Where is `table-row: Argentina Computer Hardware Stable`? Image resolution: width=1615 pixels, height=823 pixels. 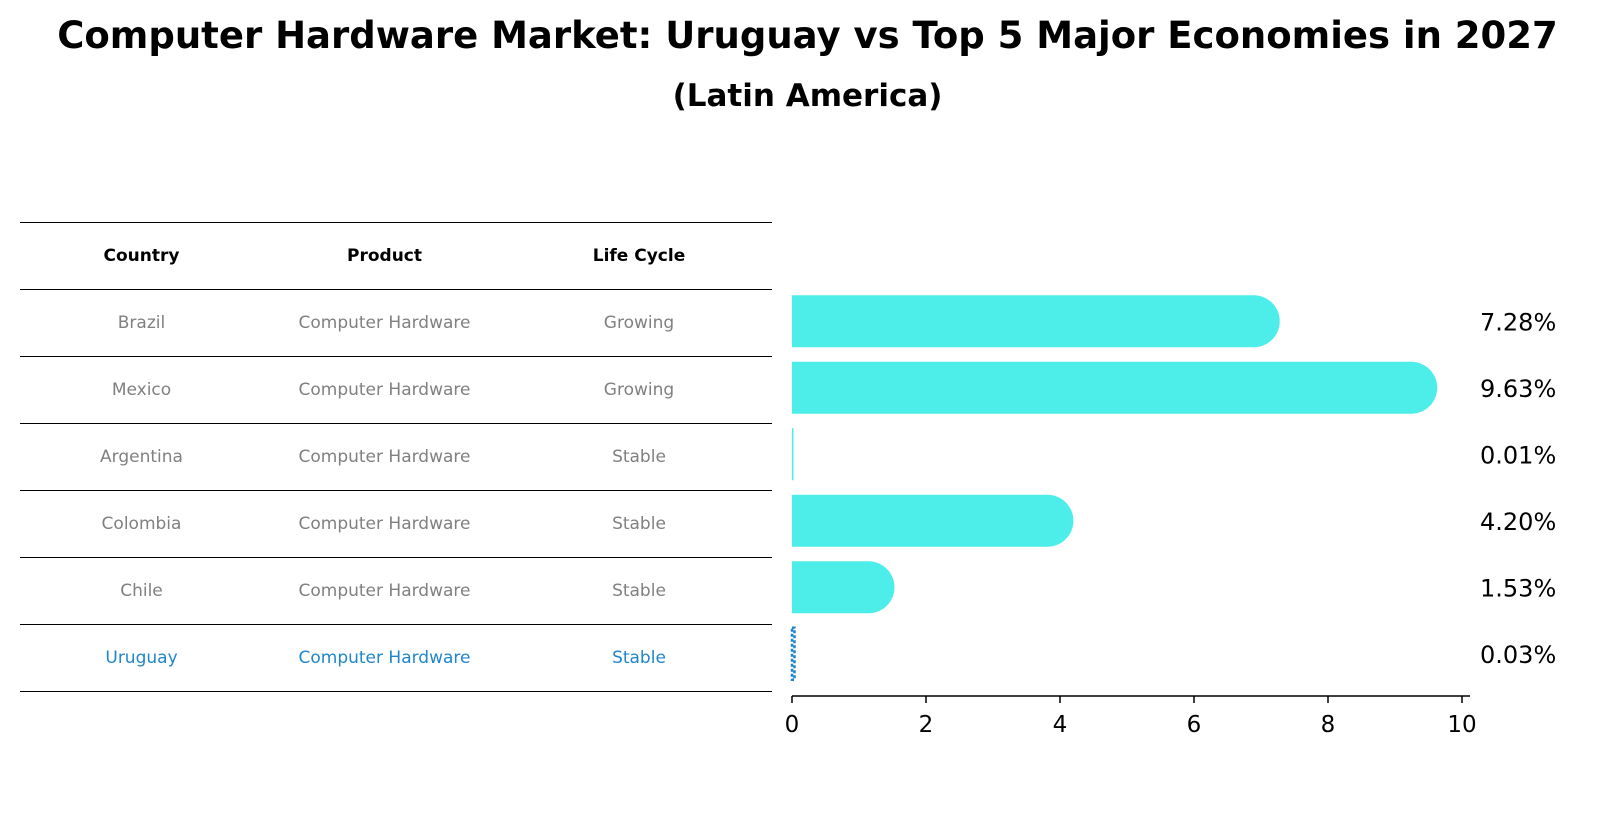
table-row: Argentina Computer Hardware Stable is located at coordinates (396, 457).